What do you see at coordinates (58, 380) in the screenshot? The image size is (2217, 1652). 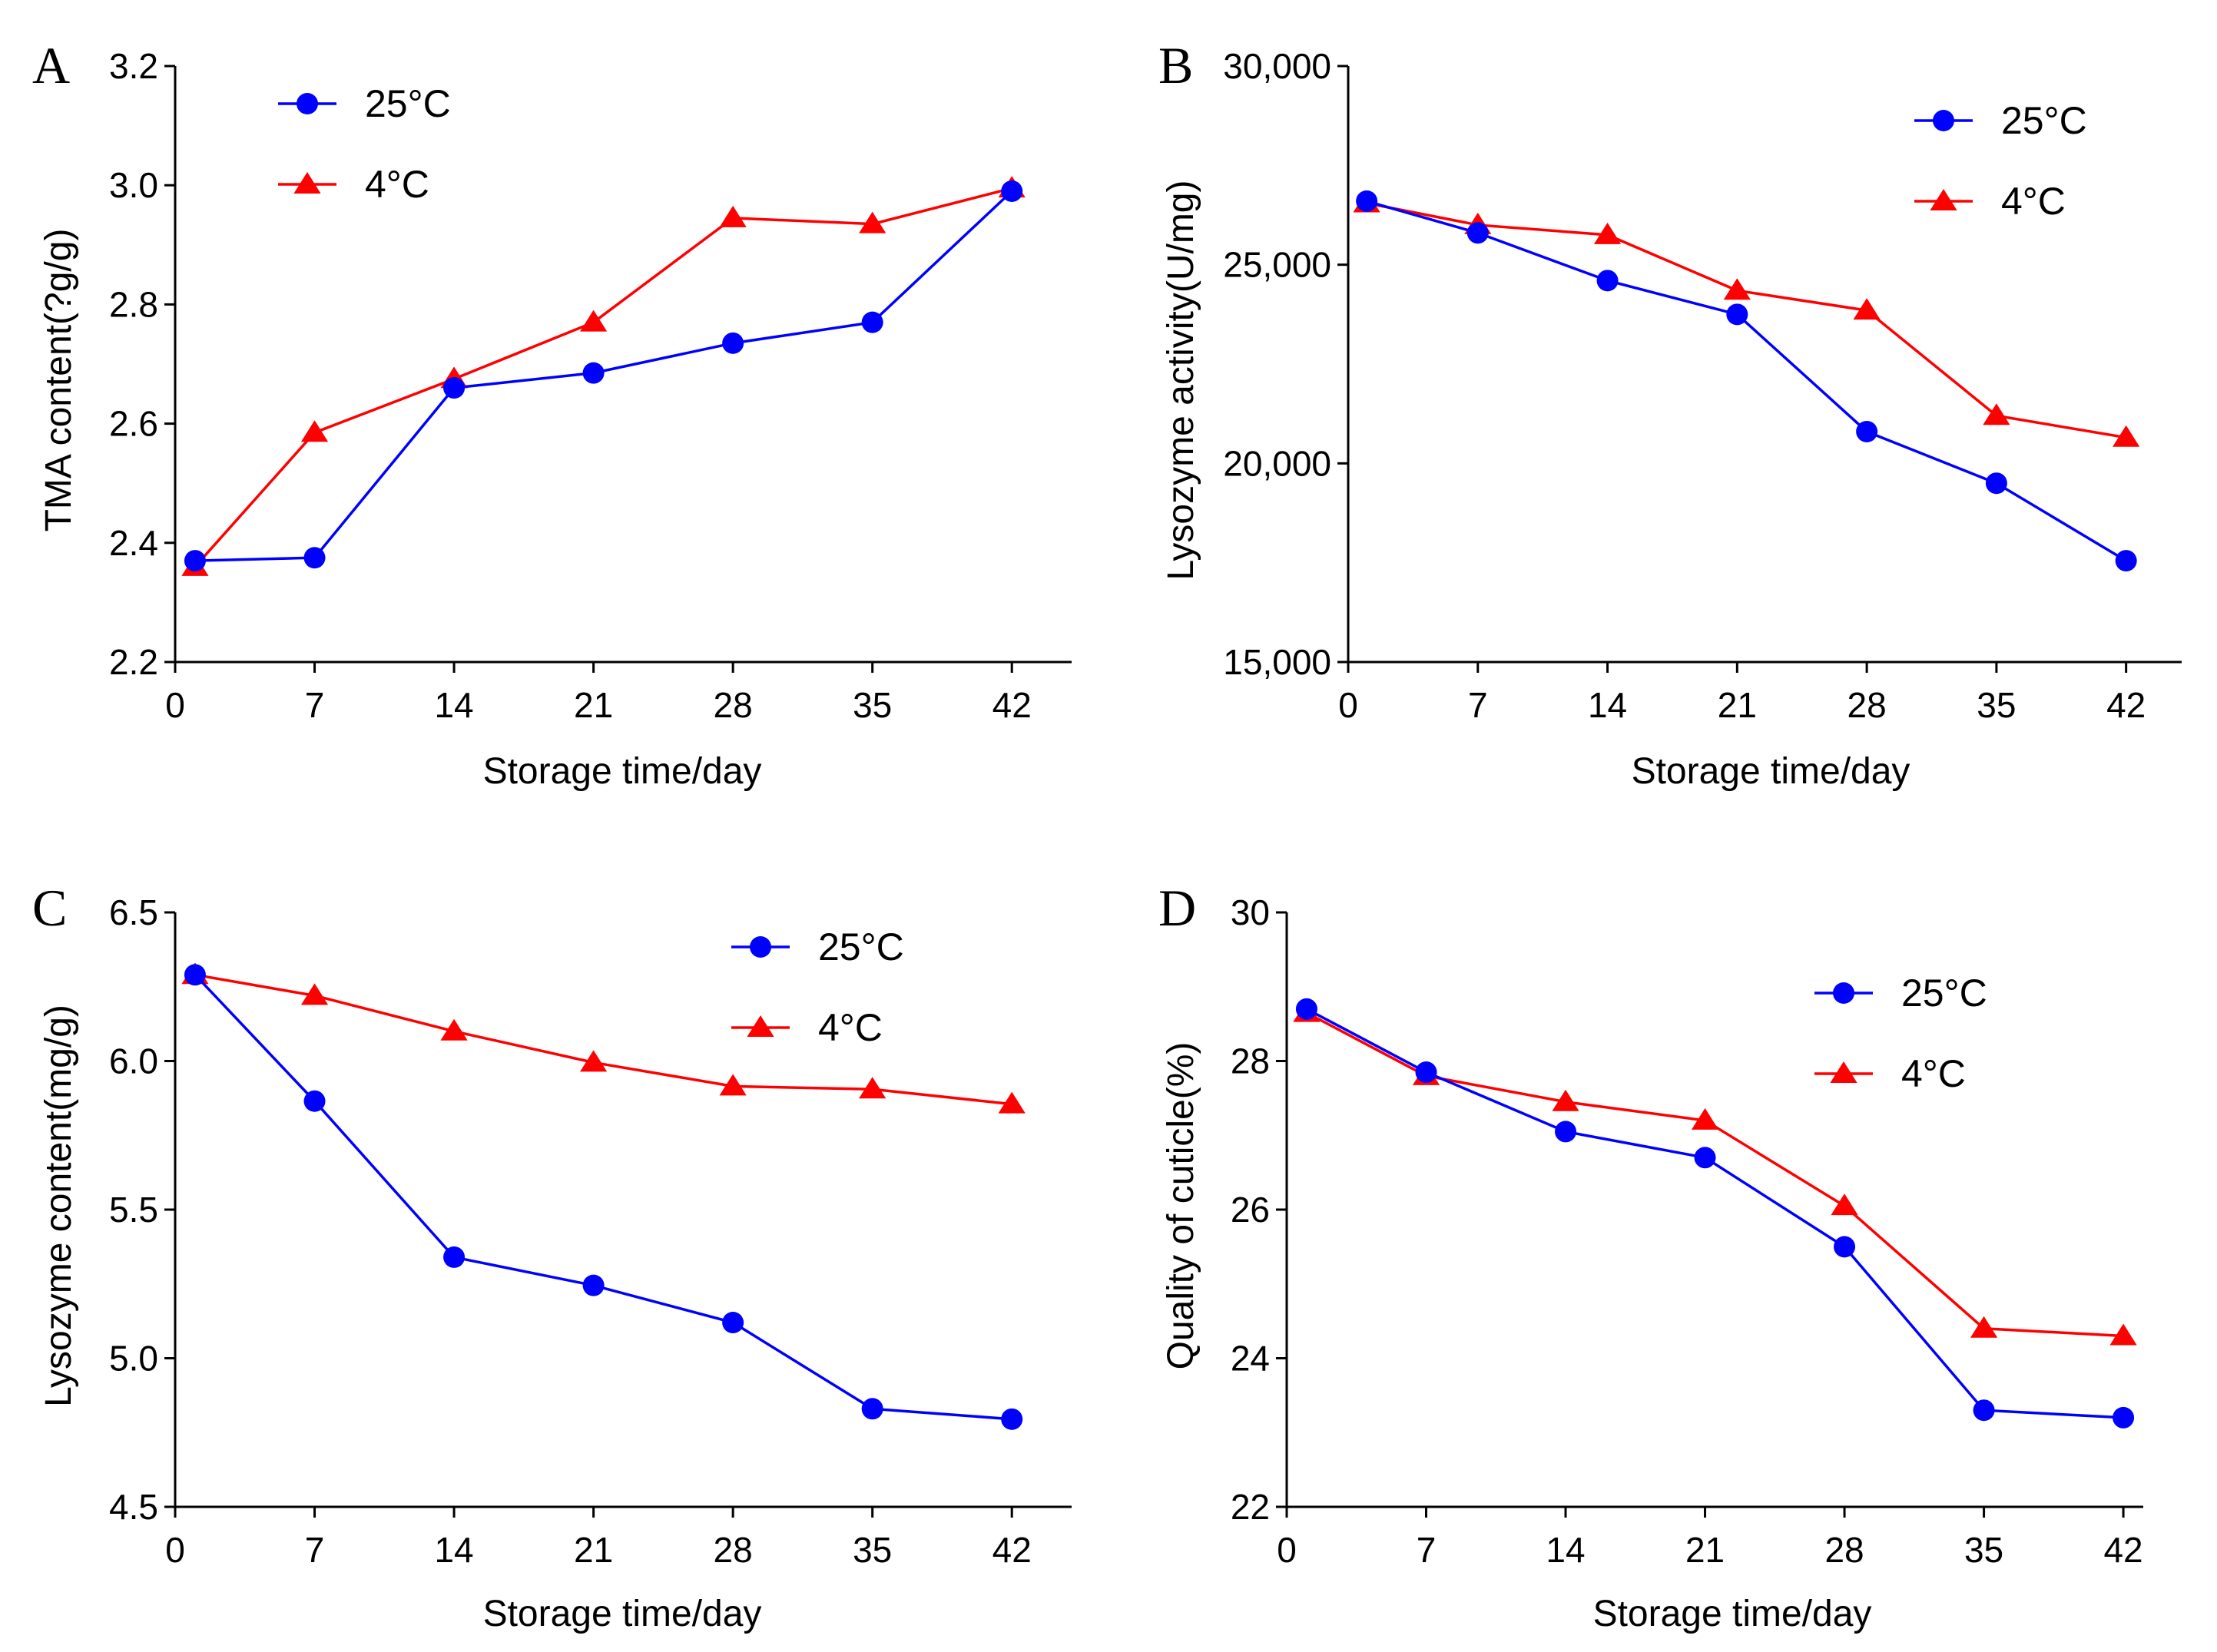 I see `panel-a-y-axis-label: TMA content(?g/g)` at bounding box center [58, 380].